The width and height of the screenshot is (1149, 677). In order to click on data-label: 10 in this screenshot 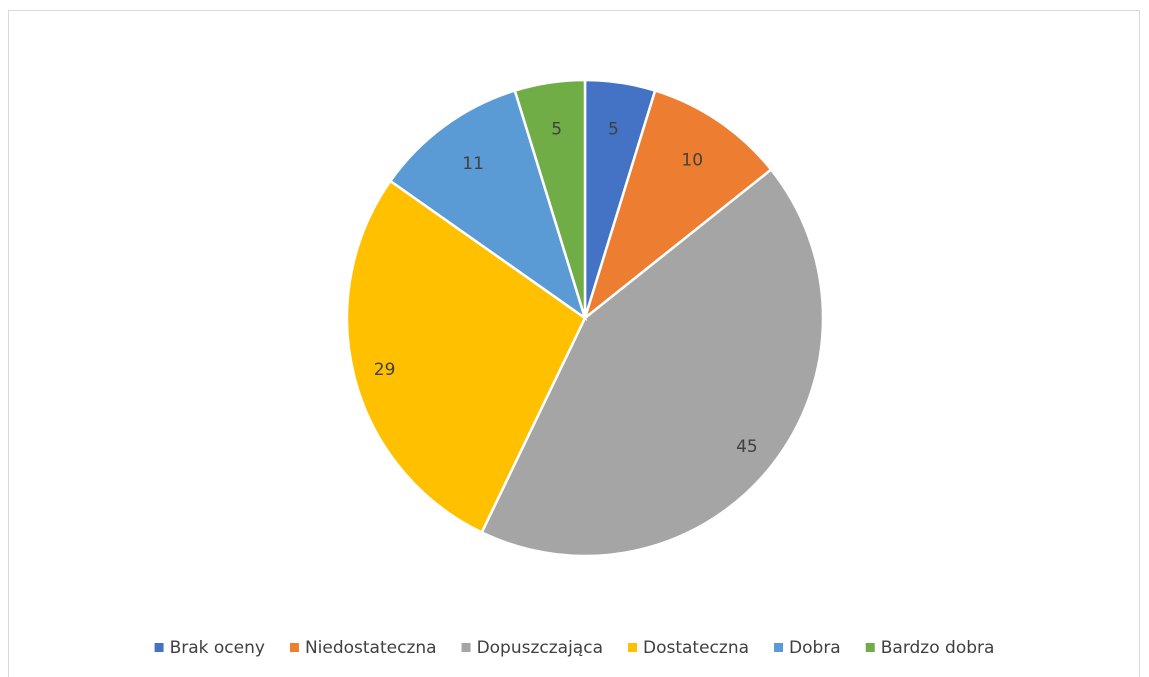, I will do `click(692, 161)`.